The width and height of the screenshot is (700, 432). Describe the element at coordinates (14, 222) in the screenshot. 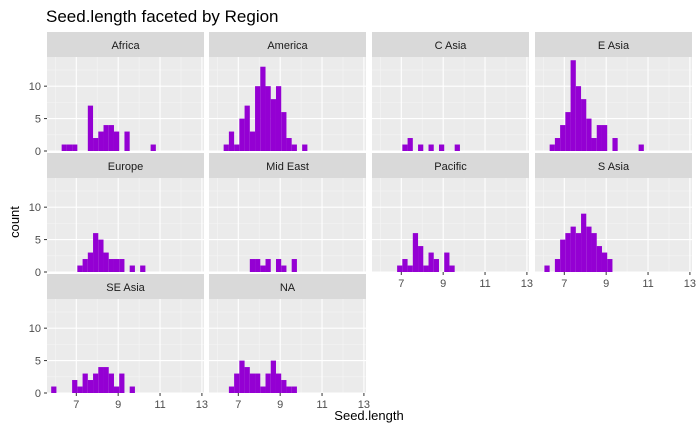

I see `y-axis-title: count` at that location.